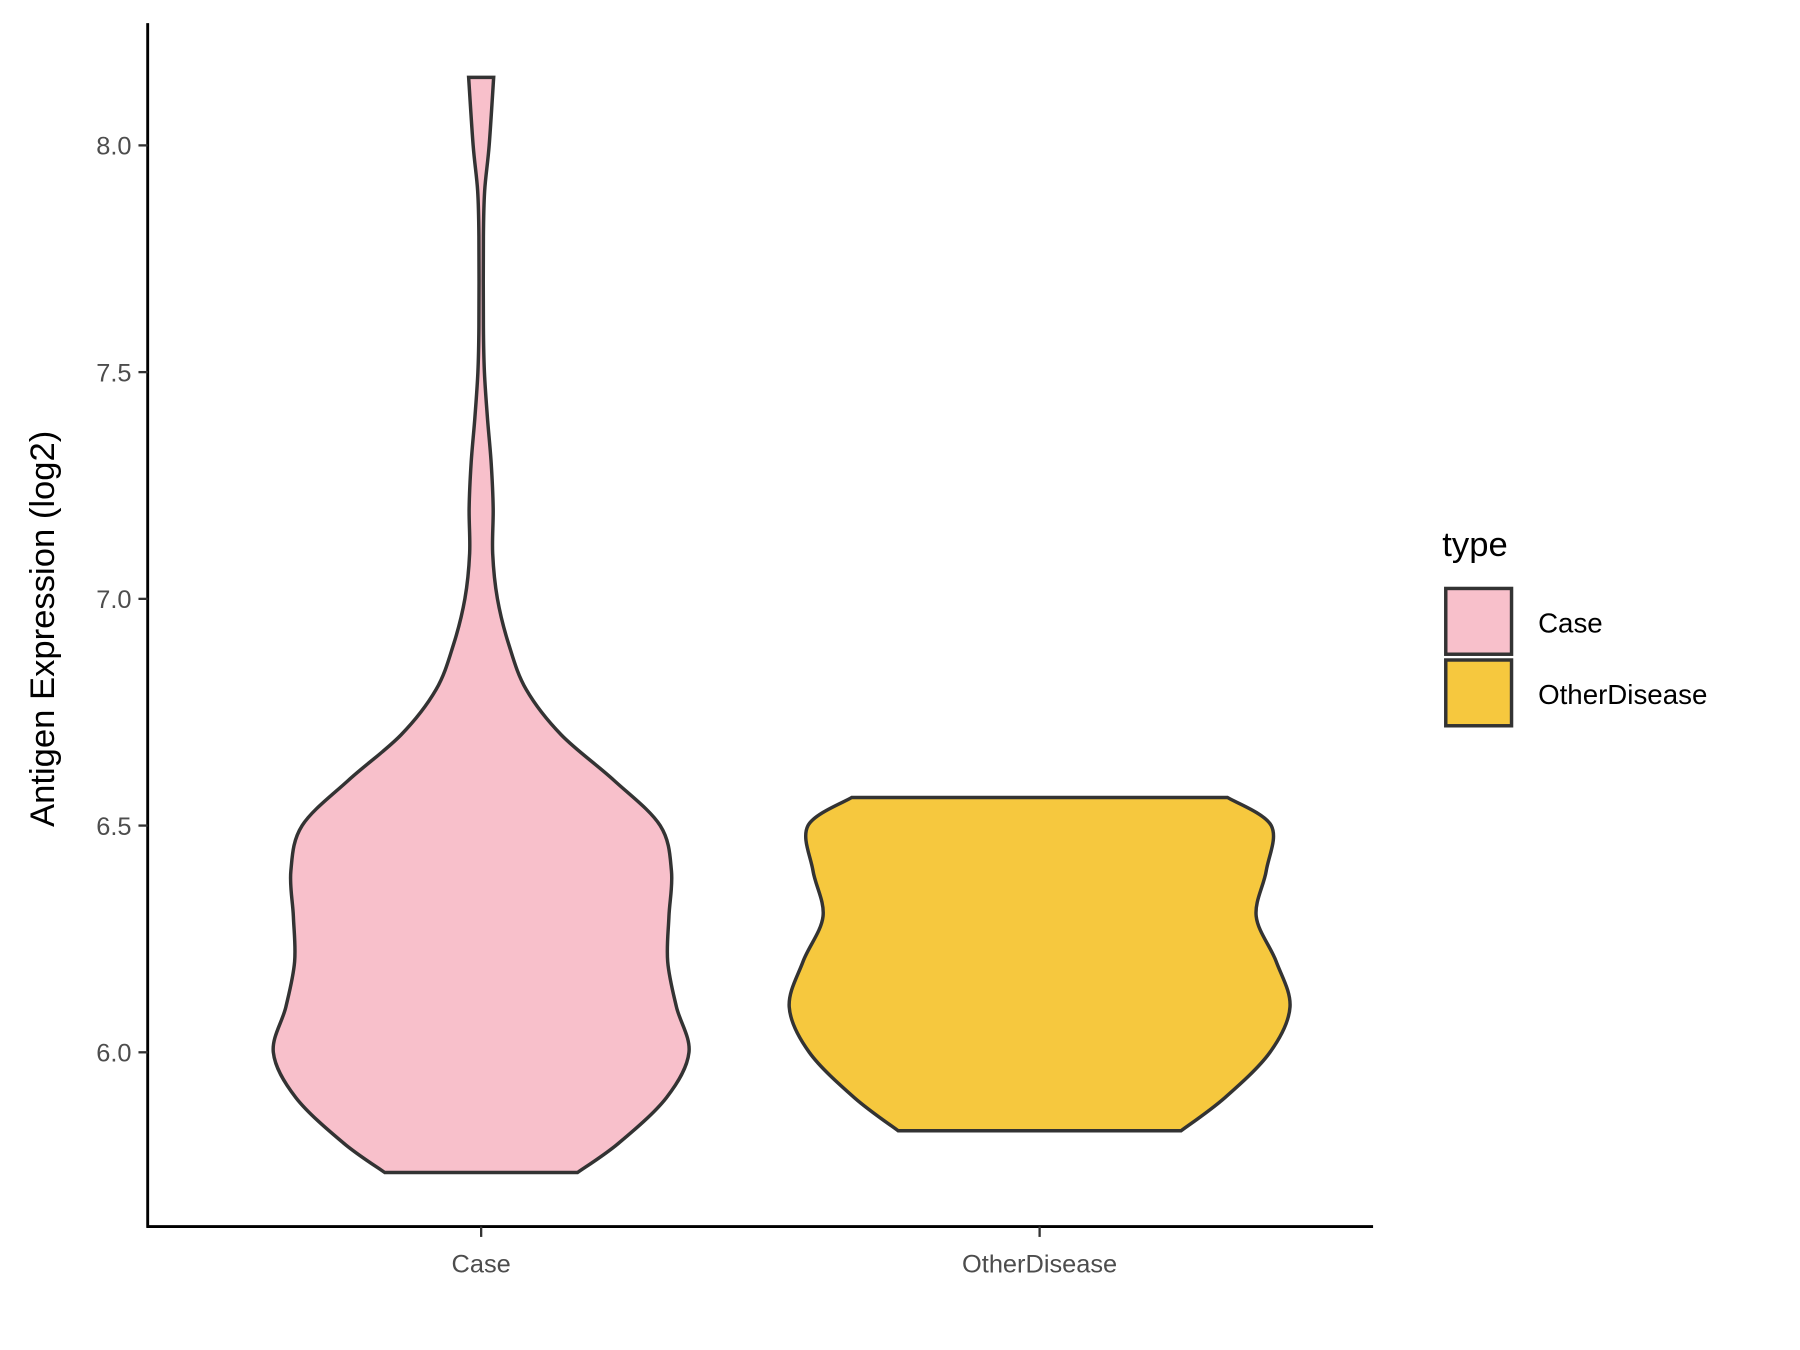  I want to click on x-tick-label: OtherDisease, so click(1039, 1265).